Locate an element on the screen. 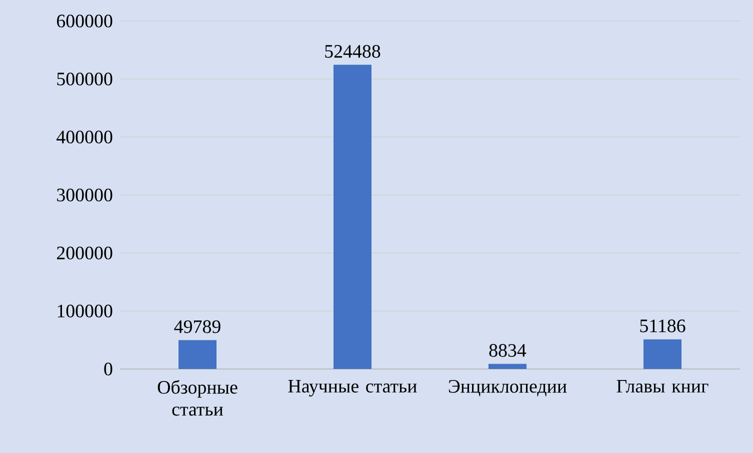 This screenshot has height=453, width=753. data-label: 51186 is located at coordinates (663, 325).